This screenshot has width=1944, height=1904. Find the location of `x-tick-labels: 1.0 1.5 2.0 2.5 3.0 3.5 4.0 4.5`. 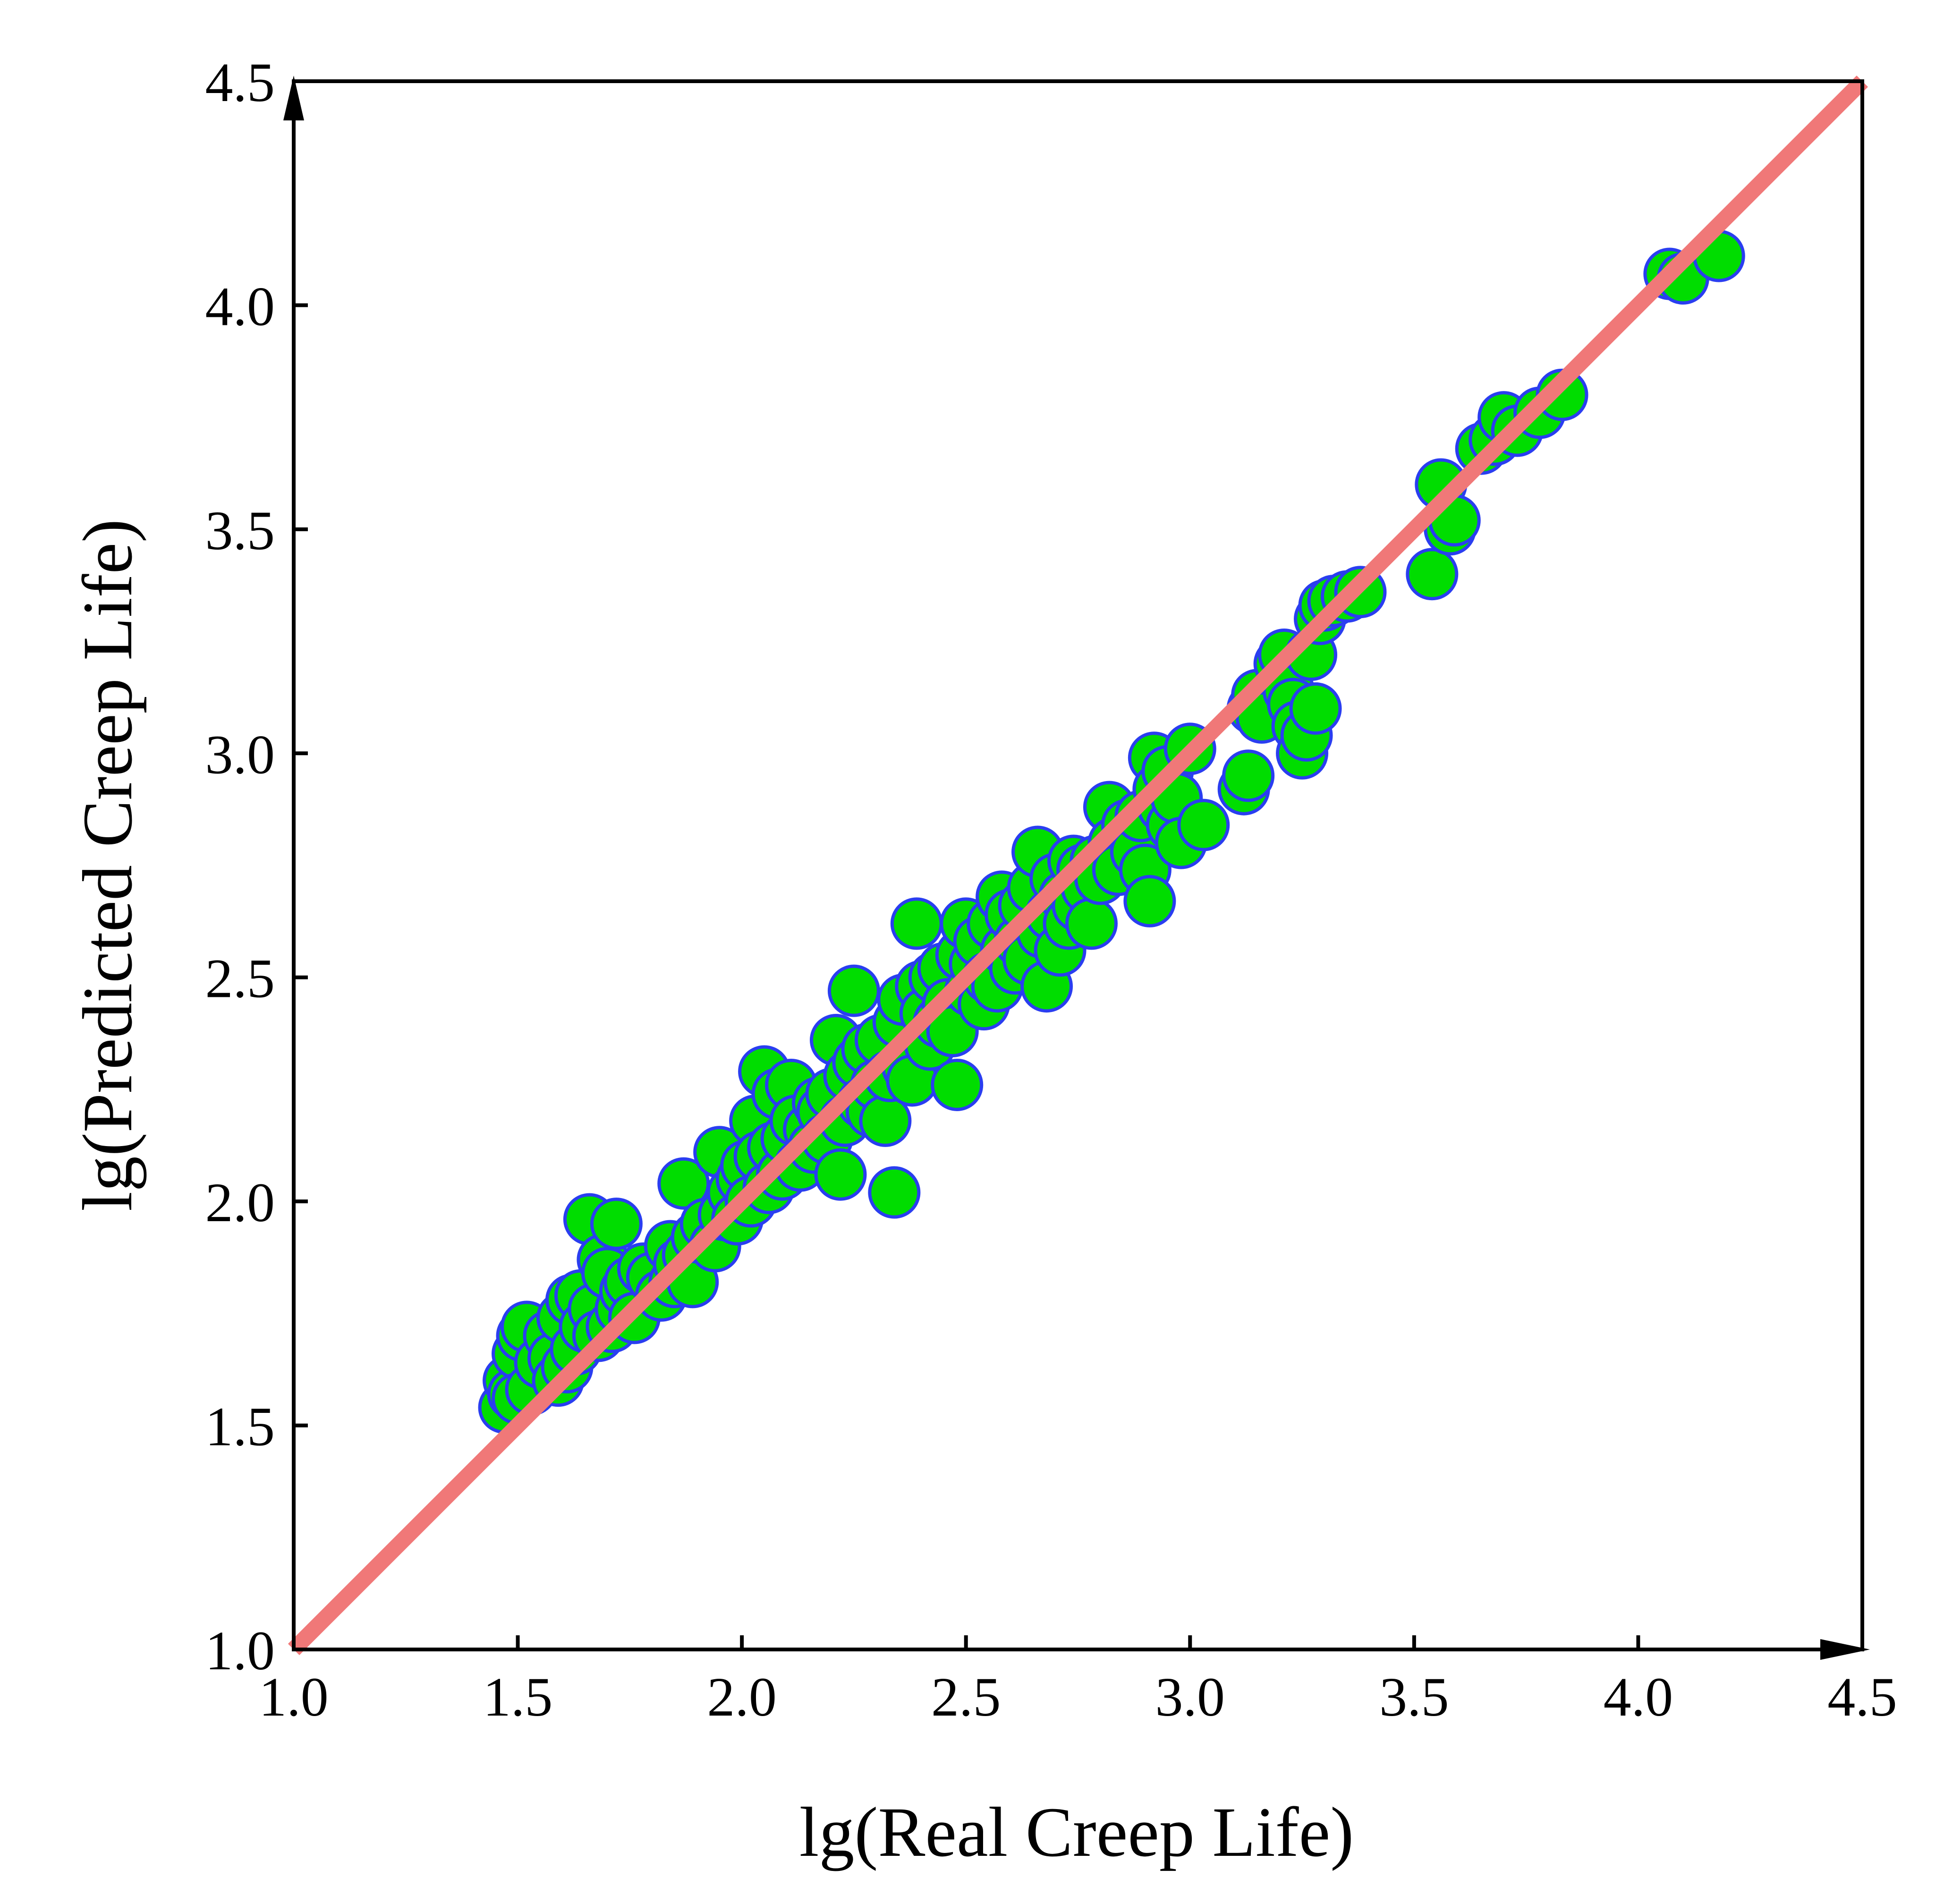

x-tick-labels: 1.0 1.5 2.0 2.5 3.0 3.5 4.0 4.5 is located at coordinates (1078, 1697).